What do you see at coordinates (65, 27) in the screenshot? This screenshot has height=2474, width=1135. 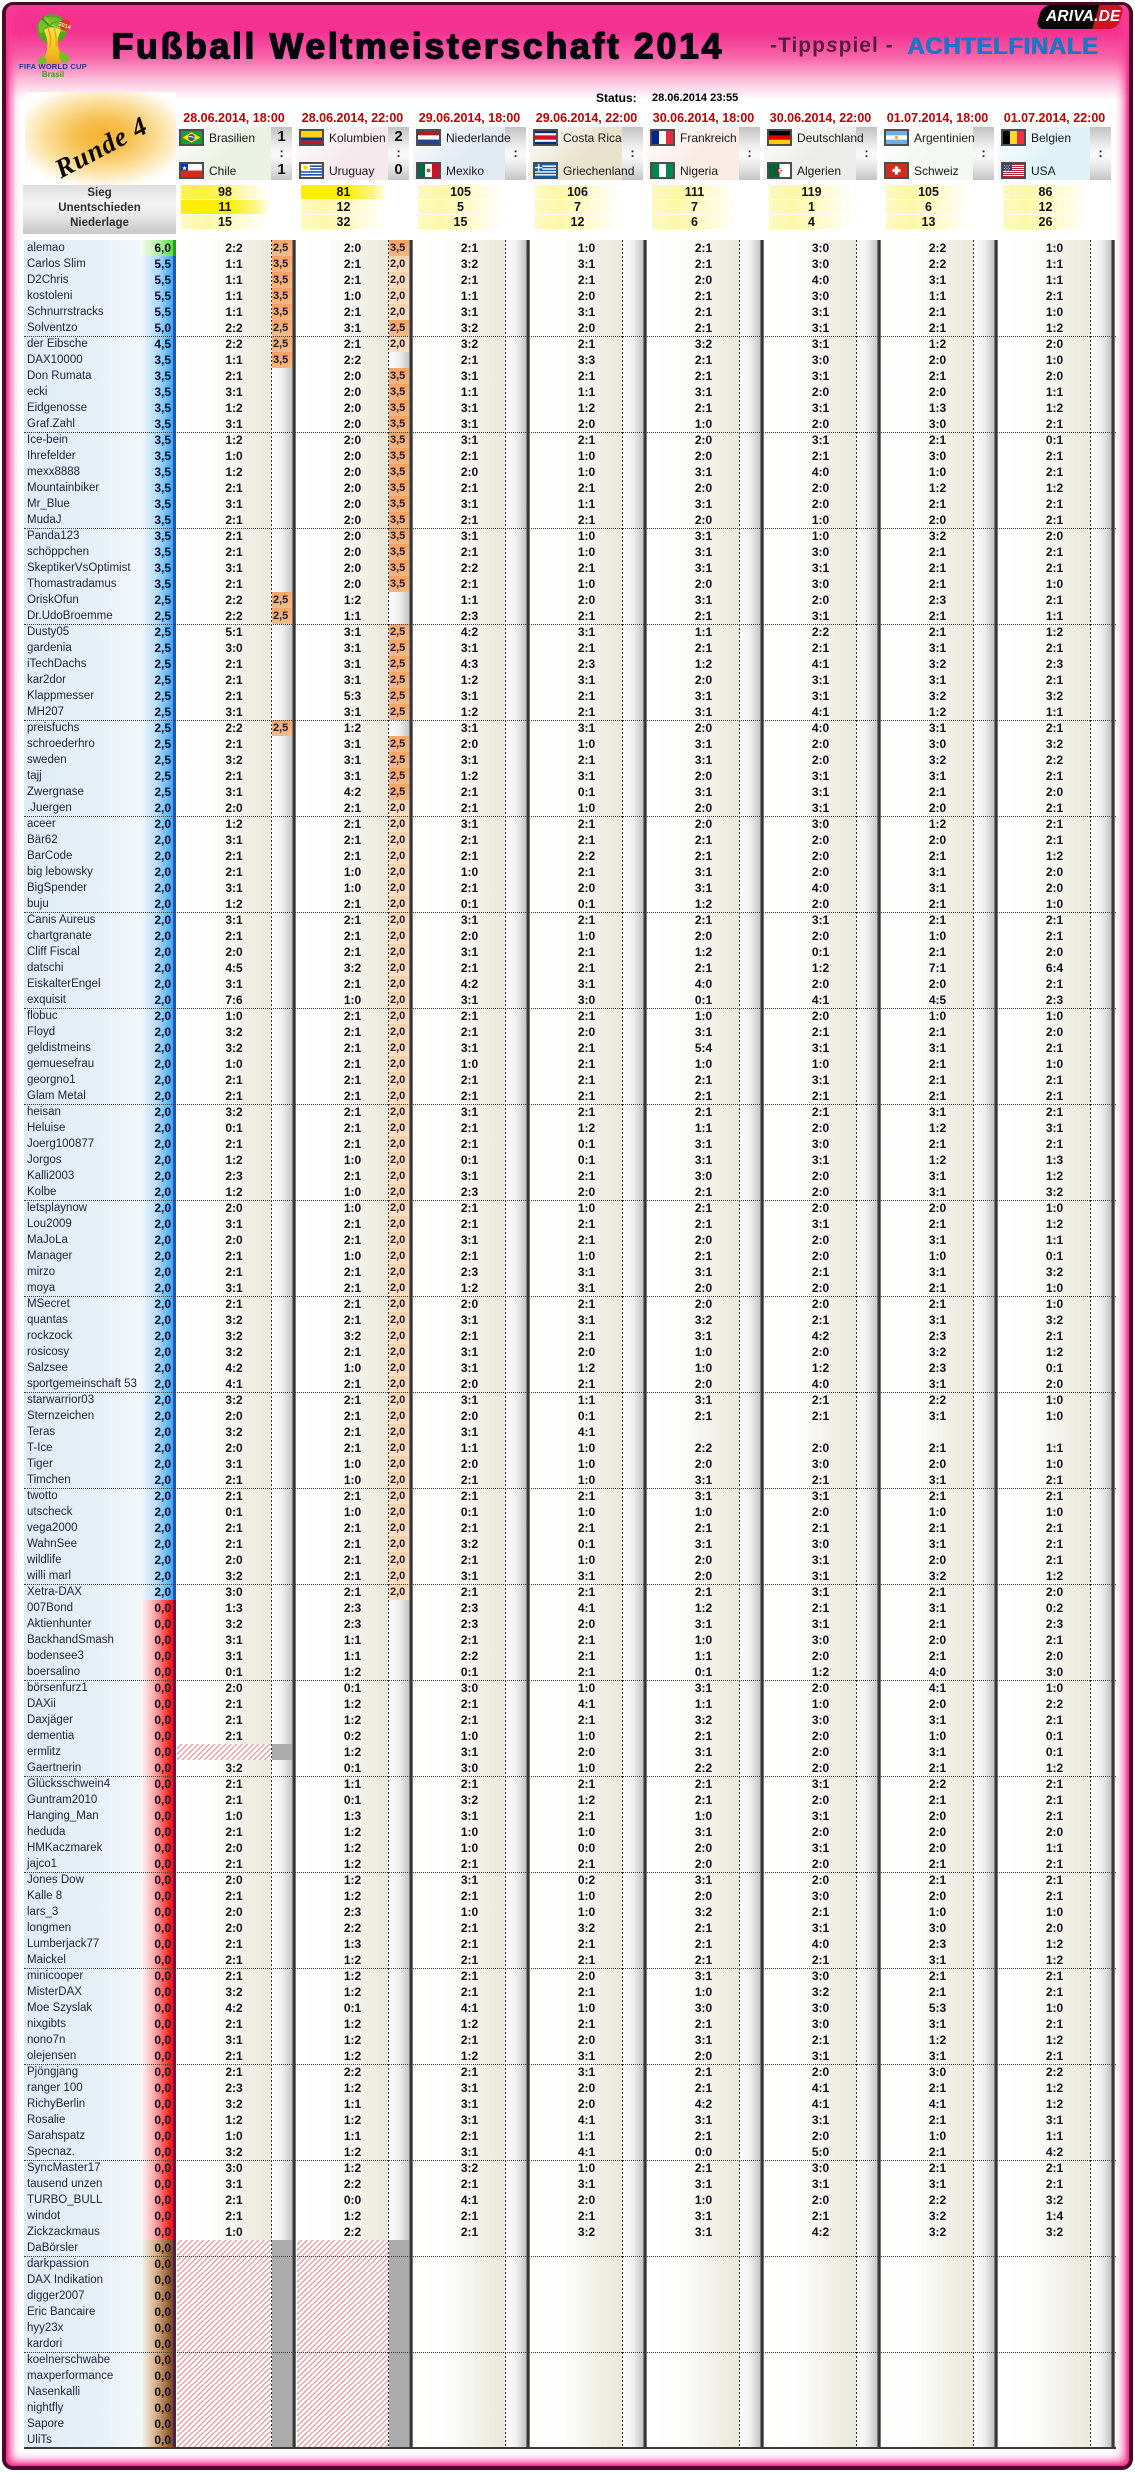 I see `svg-text: 2014` at bounding box center [65, 27].